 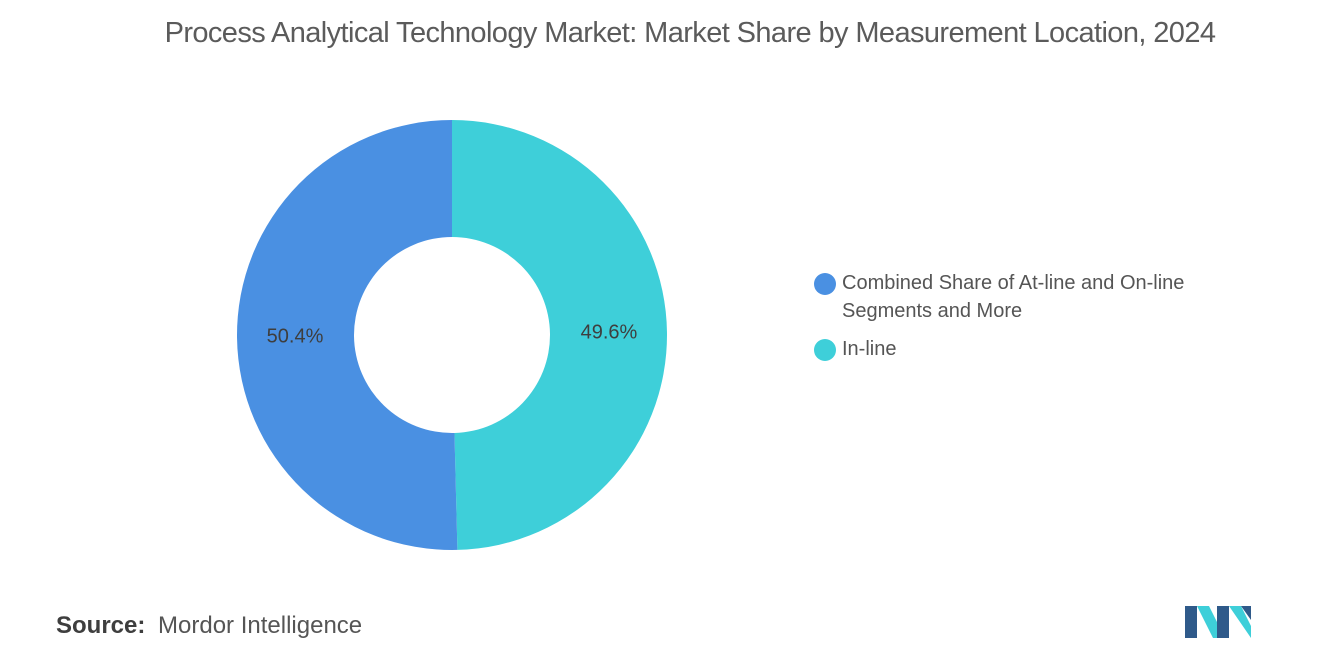 I want to click on slice-label-1: 50.4%, so click(x=295, y=336).